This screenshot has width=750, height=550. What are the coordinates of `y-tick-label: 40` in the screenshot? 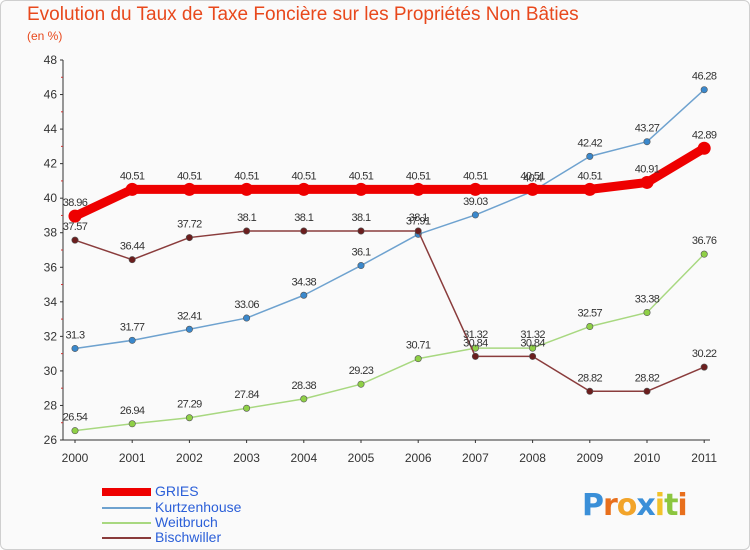 It's located at (51, 198).